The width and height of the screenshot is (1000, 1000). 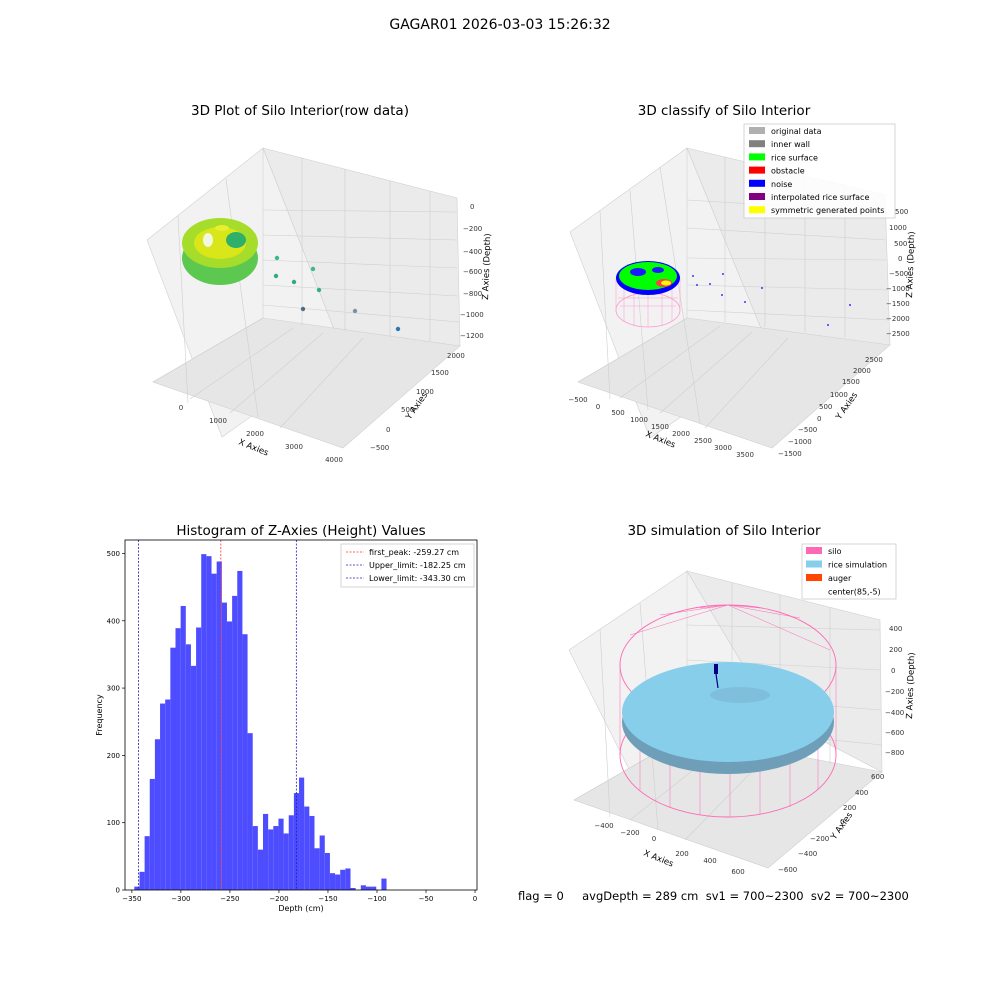 I want to click on panel4-legend: silo rice simulation auger center(85,-5), so click(x=849, y=571).